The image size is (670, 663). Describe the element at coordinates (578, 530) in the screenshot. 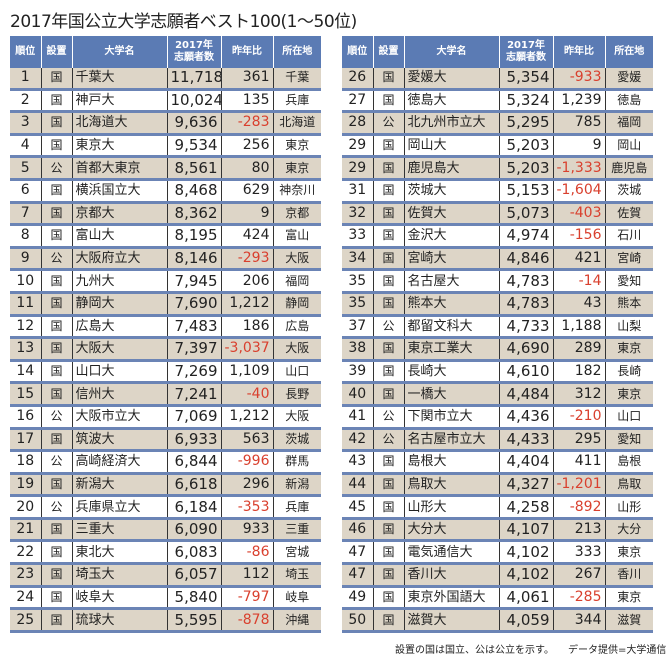

I see `cell-year-change: 213` at that location.